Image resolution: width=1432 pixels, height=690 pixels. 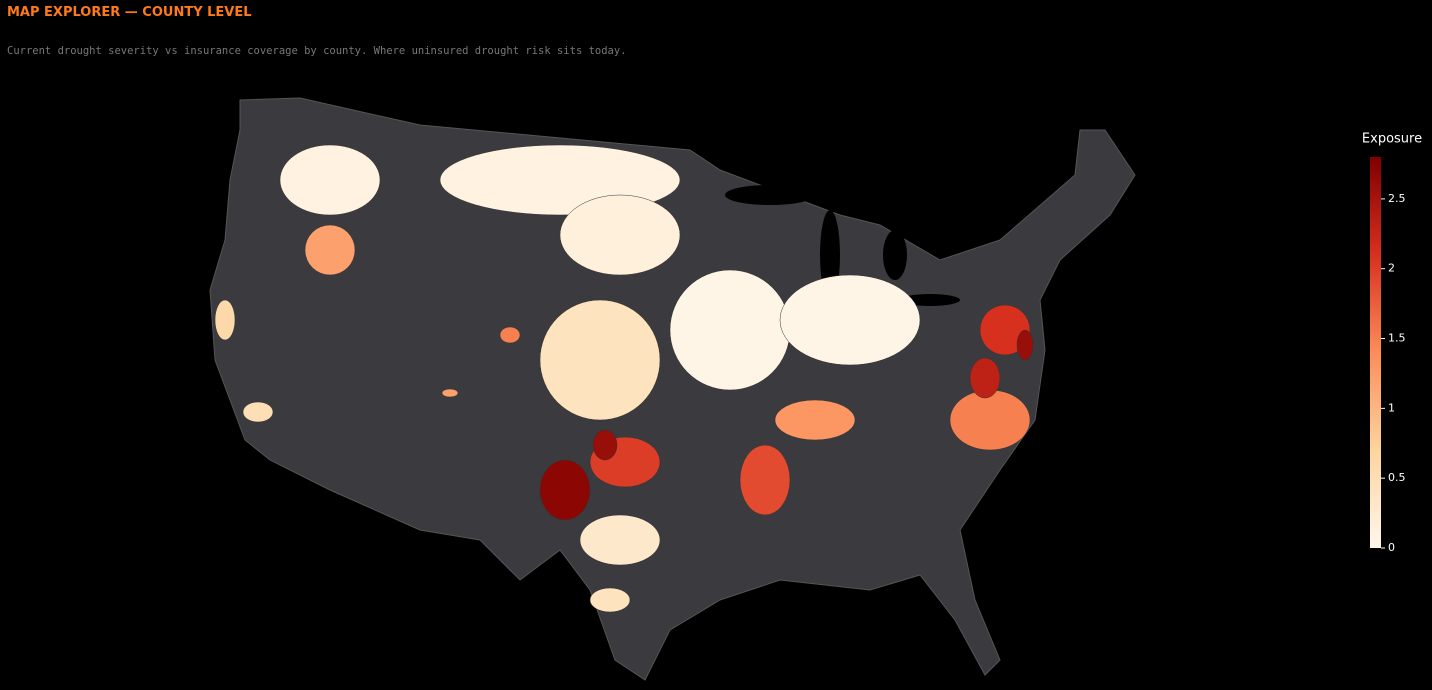 I want to click on colorbar-tick-label: 2.5, so click(x=1397, y=198).